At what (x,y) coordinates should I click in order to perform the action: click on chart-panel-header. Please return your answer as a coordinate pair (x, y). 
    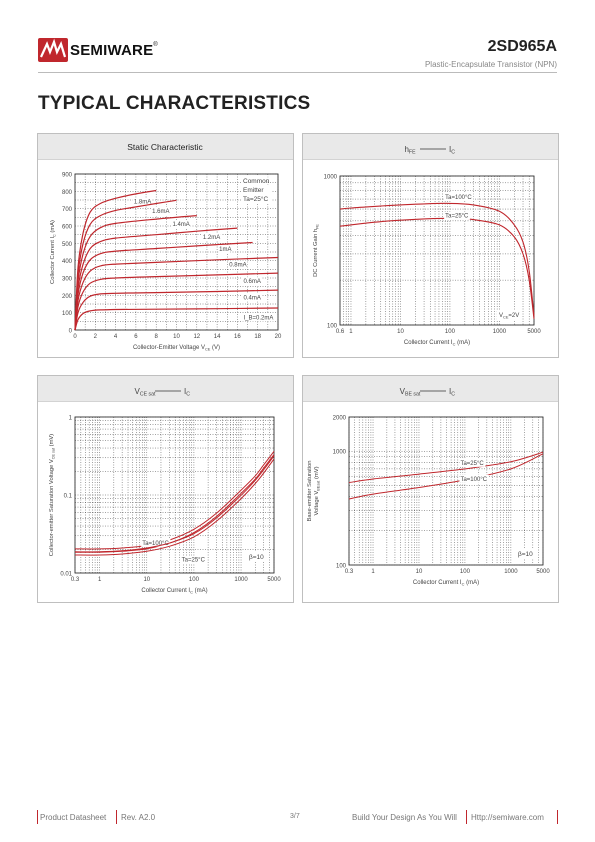
    Looking at the image, I should click on (165, 147).